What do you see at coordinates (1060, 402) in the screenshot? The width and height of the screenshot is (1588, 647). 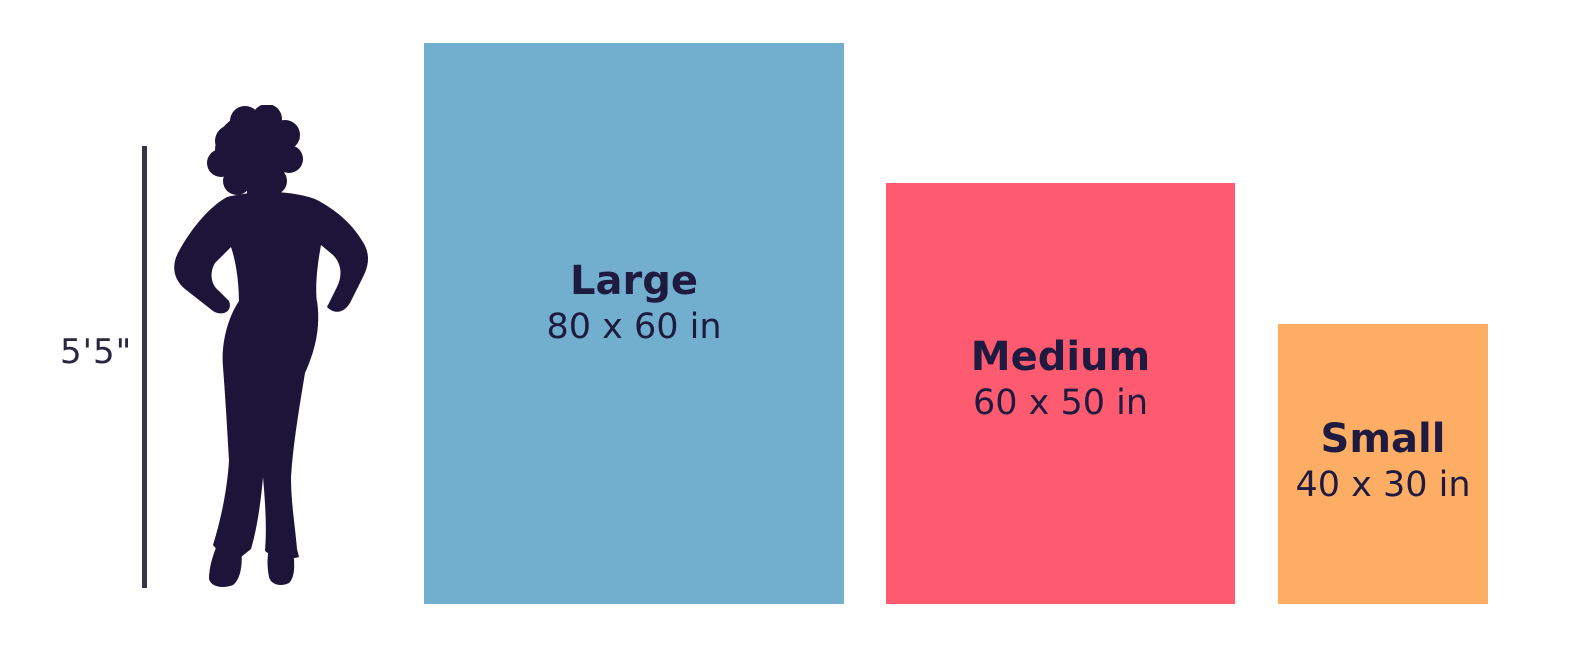 I see `size-medium-dimensions: 60 x 50 in` at bounding box center [1060, 402].